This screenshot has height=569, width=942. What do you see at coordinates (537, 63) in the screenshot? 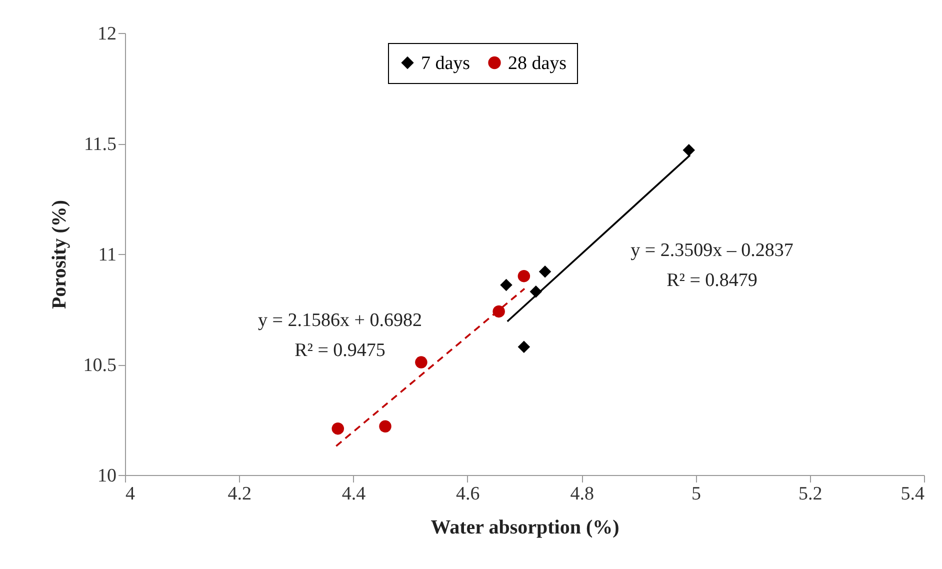
I see `legend-label: 28 days` at bounding box center [537, 63].